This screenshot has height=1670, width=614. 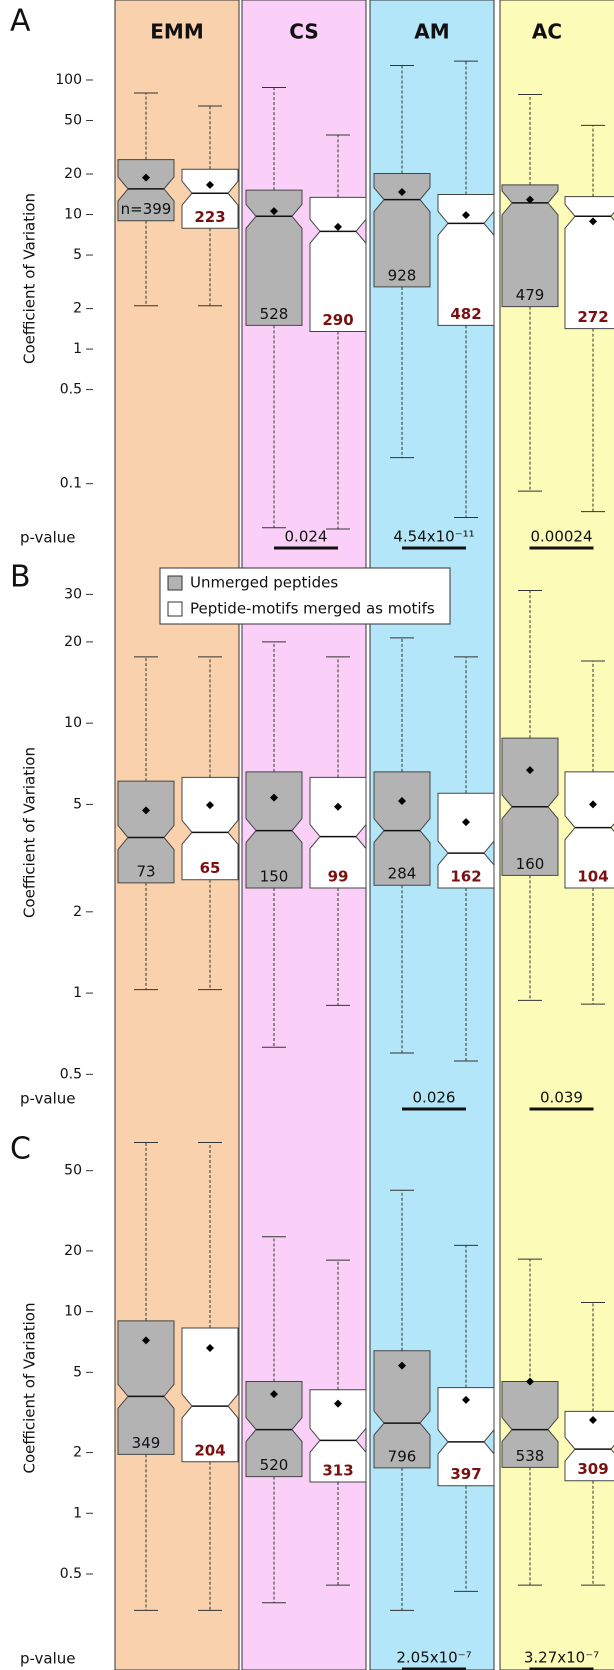 What do you see at coordinates (592, 1469) in the screenshot?
I see `sample-size: 309` at bounding box center [592, 1469].